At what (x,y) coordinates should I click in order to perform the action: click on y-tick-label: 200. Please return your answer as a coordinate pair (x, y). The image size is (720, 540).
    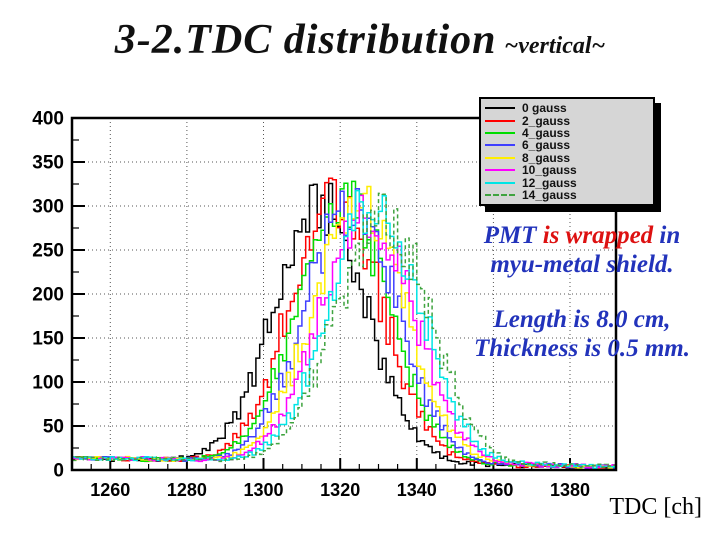
    Looking at the image, I should click on (48, 295).